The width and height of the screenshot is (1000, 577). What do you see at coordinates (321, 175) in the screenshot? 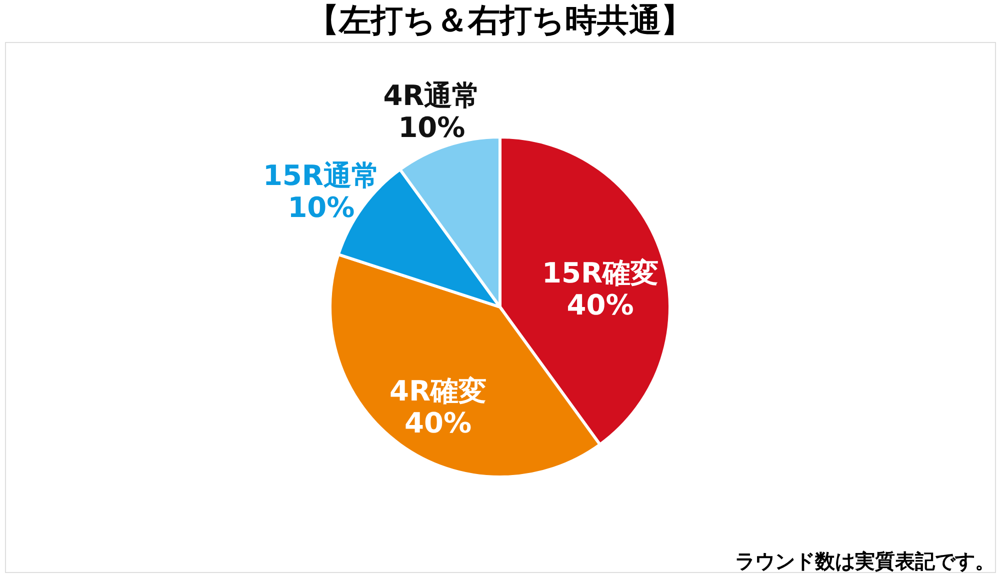
I see `slice-label: 15R通常` at bounding box center [321, 175].